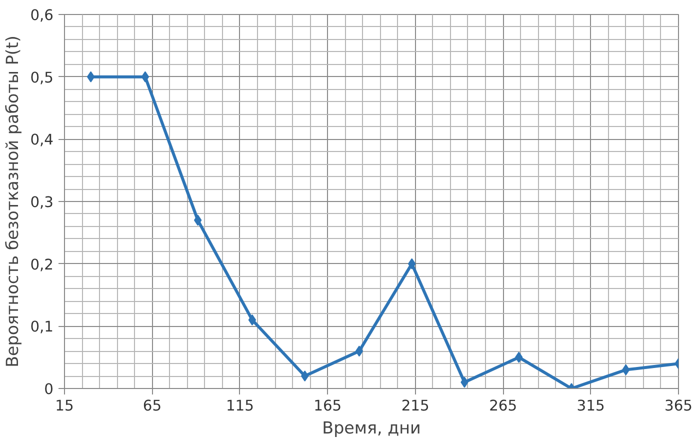  Describe the element at coordinates (415, 406) in the screenshot. I see `x-tick-label: 215` at that location.